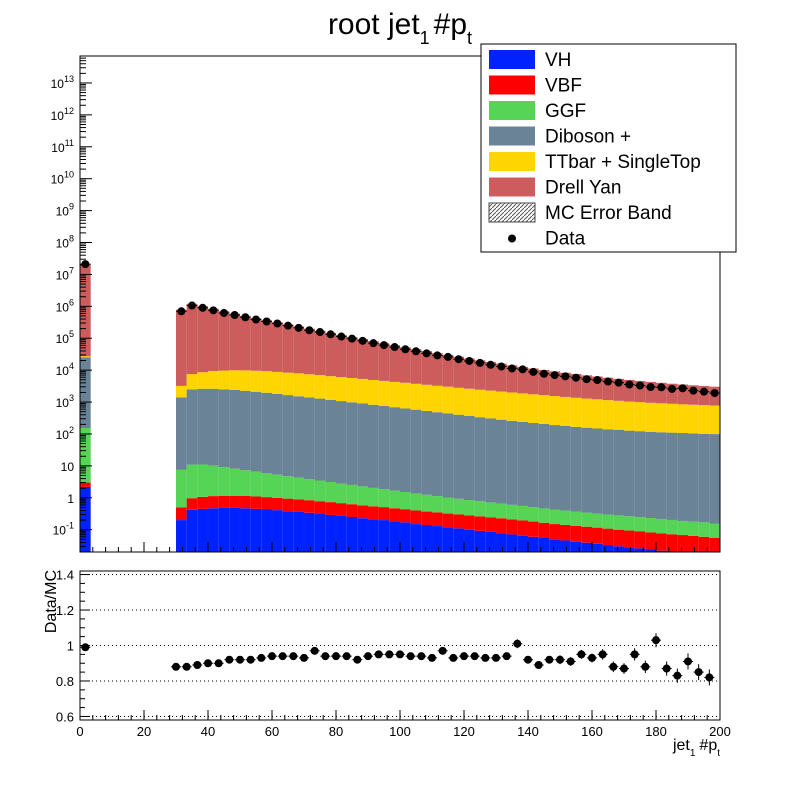 The image size is (800, 800). What do you see at coordinates (70, 646) in the screenshot?
I see `ratio-y-tick-label: 1` at bounding box center [70, 646].